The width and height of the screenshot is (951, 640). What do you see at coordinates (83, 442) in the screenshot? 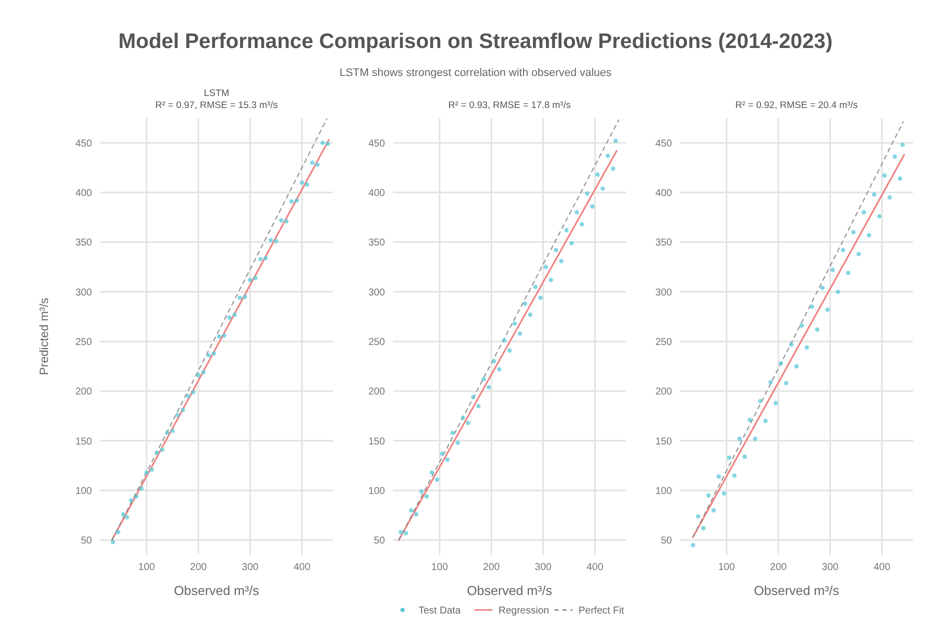
I see `y-tick-label: 150` at bounding box center [83, 442].